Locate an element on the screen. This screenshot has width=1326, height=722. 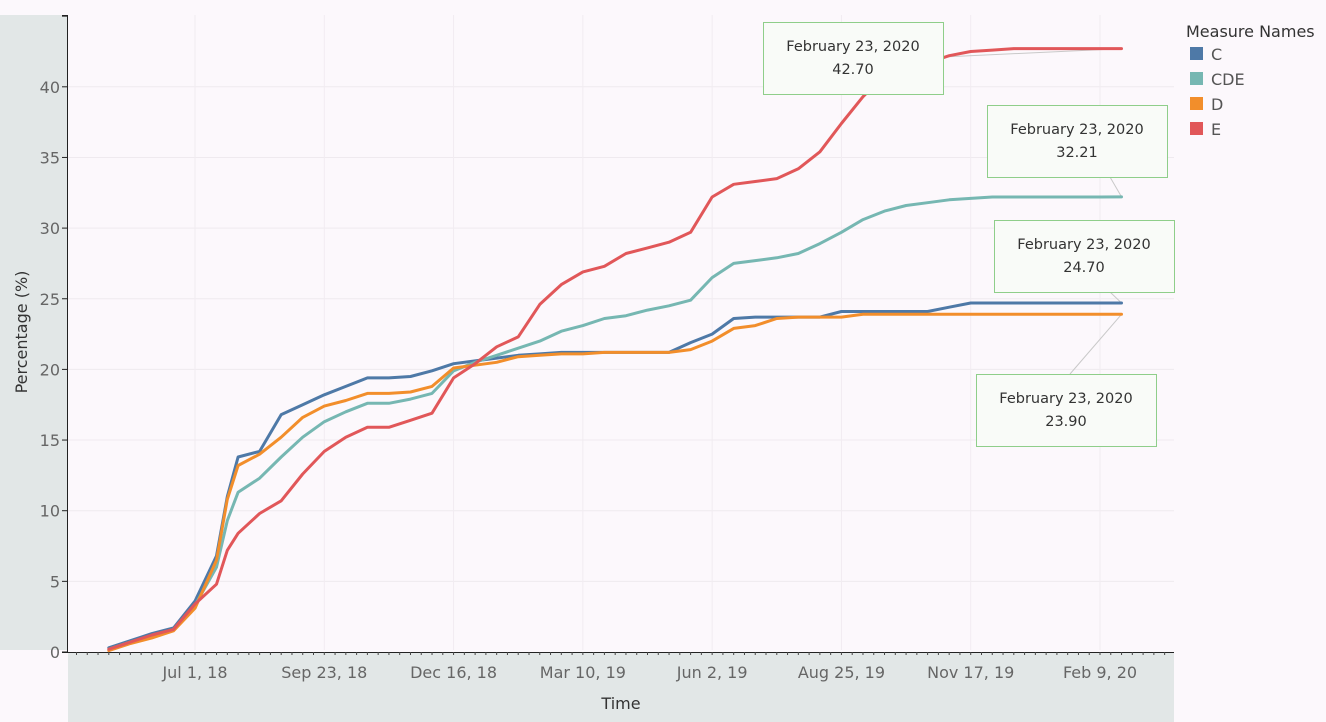
legend-item-cde: CDE is located at coordinates (1217, 79).